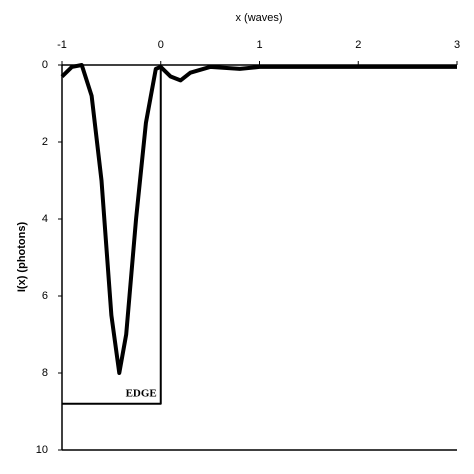  Describe the element at coordinates (42, 450) in the screenshot. I see `y-tick-label: 10` at that location.